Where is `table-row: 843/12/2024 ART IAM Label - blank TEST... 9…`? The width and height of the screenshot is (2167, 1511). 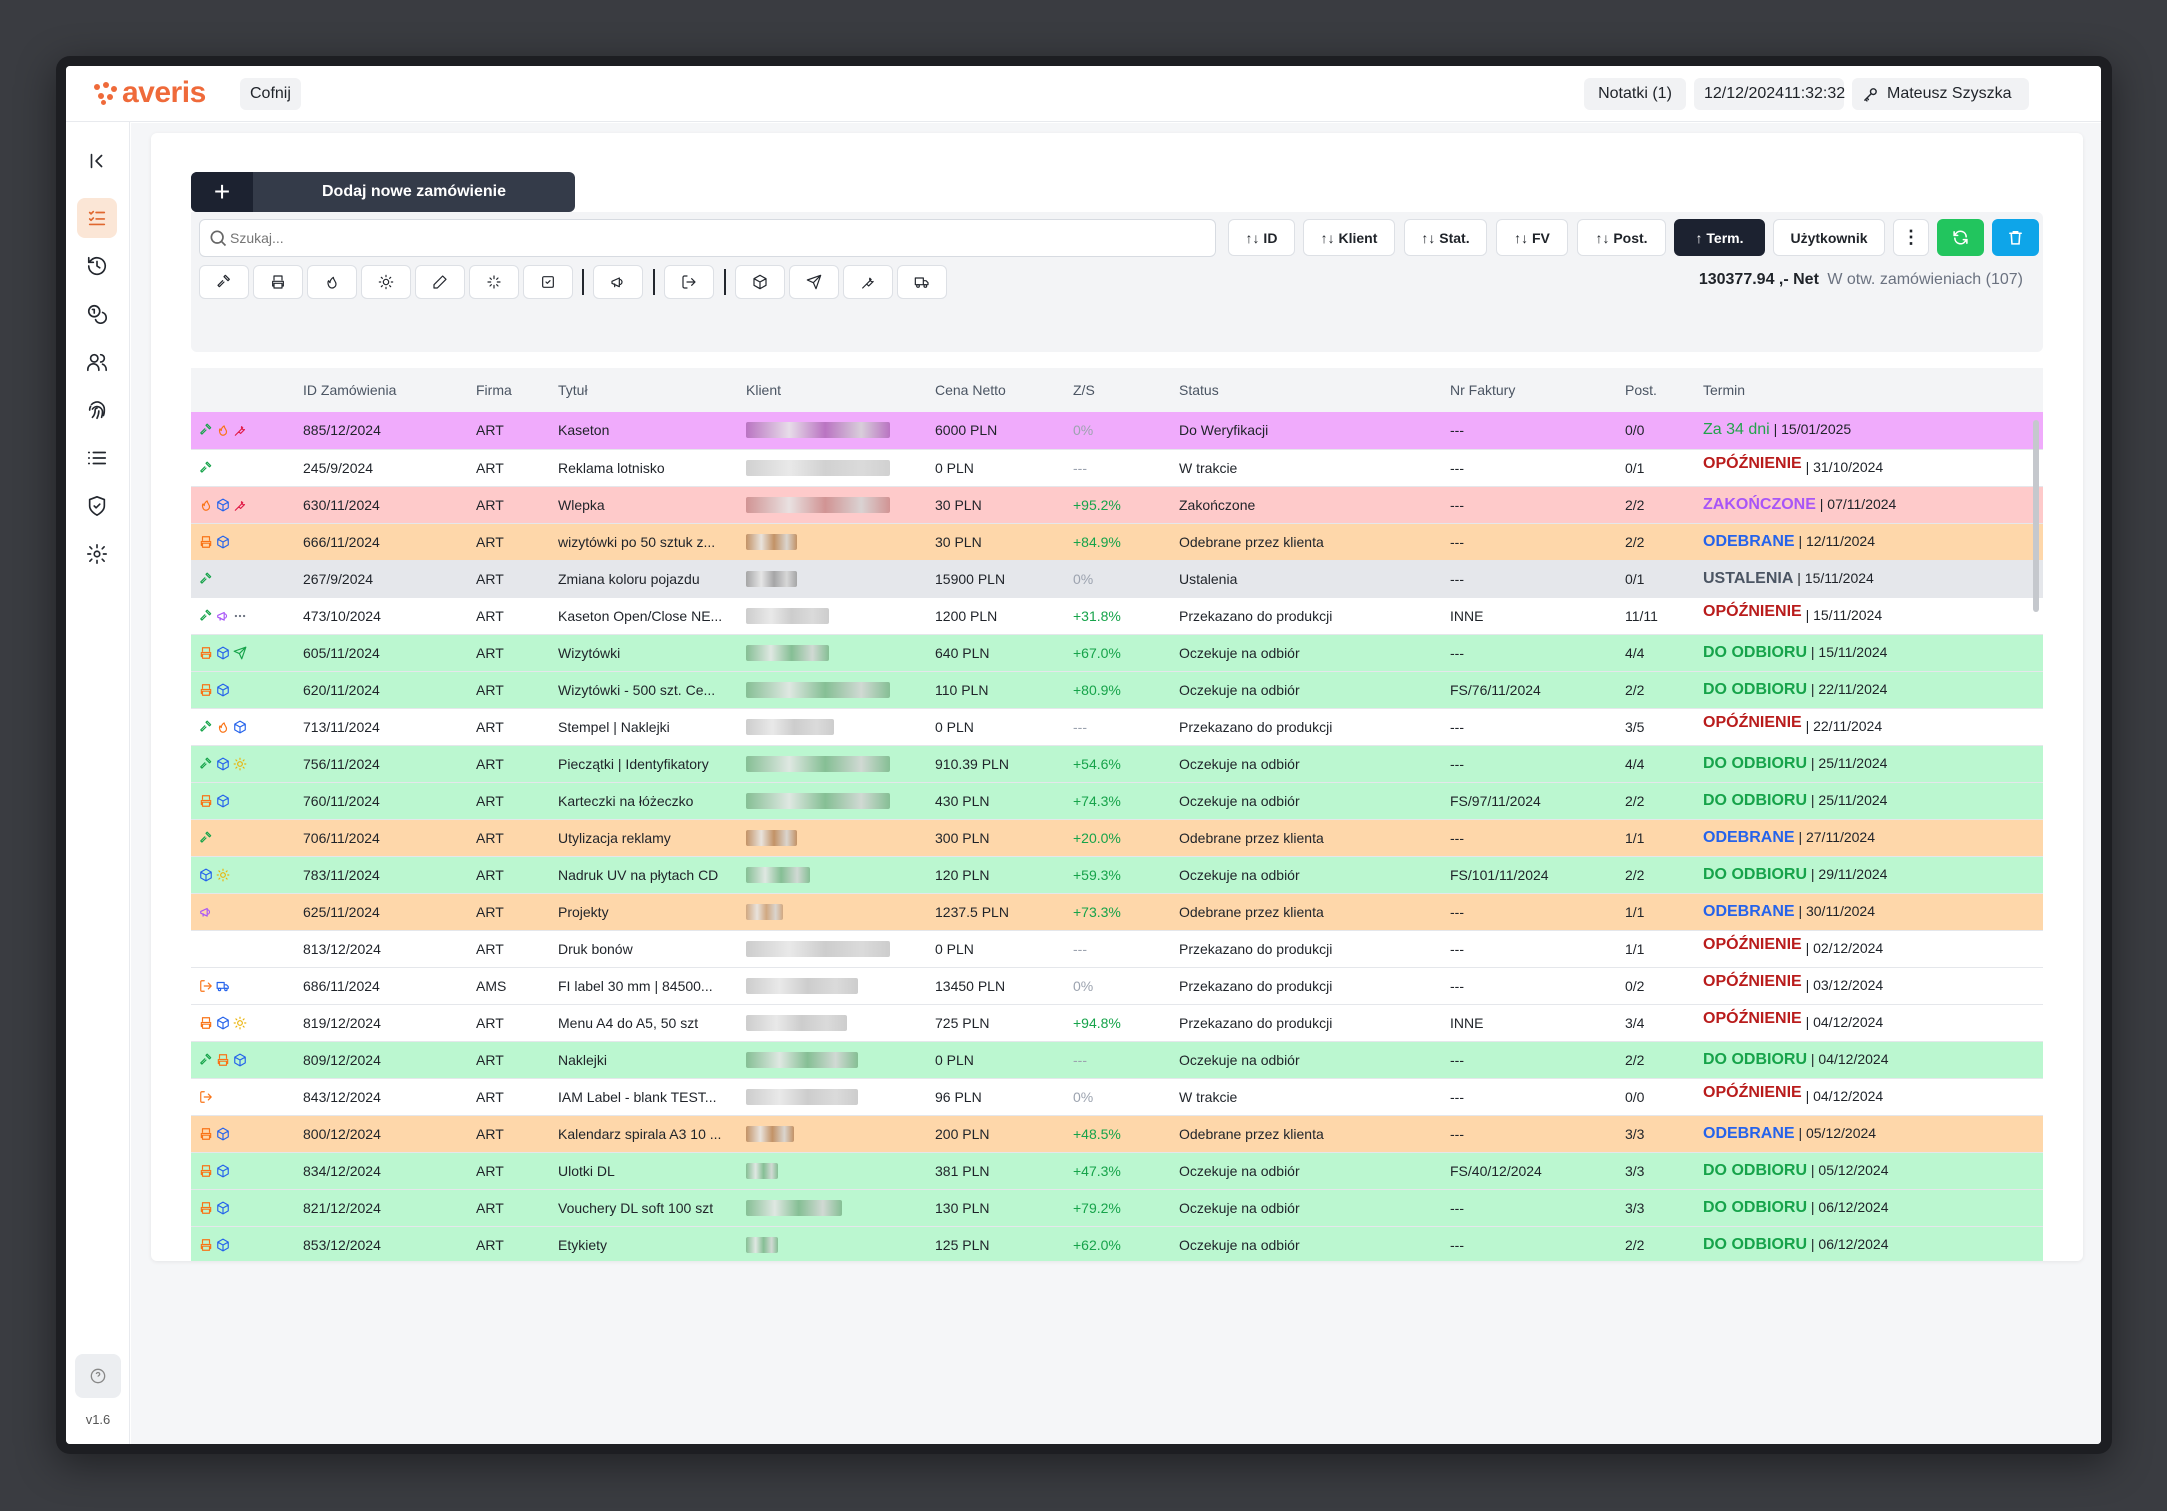 table-row: 843/12/2024 ART IAM Label - blank TEST... 9… is located at coordinates (1117, 1096).